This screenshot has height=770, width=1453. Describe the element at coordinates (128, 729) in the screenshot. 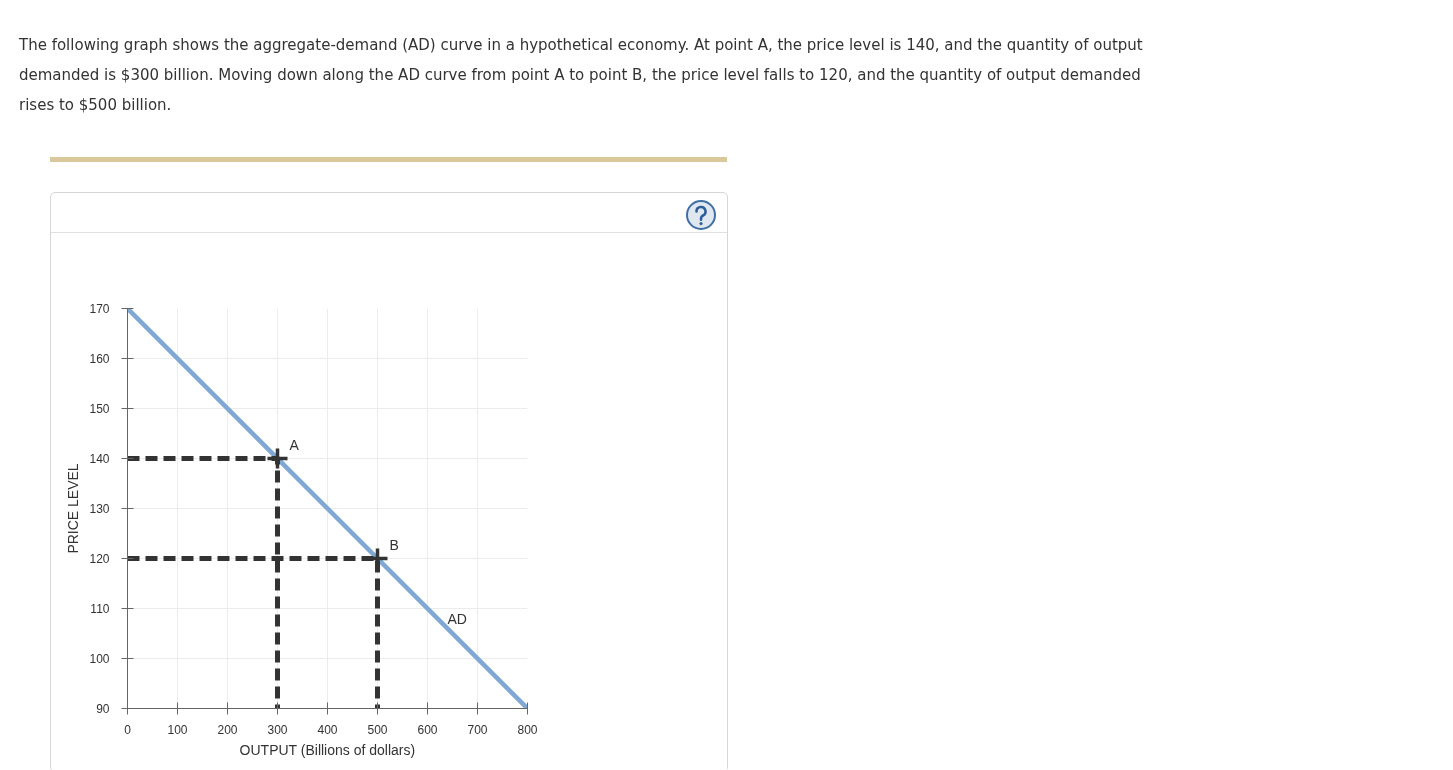

I see `x-tick-label: 0` at that location.